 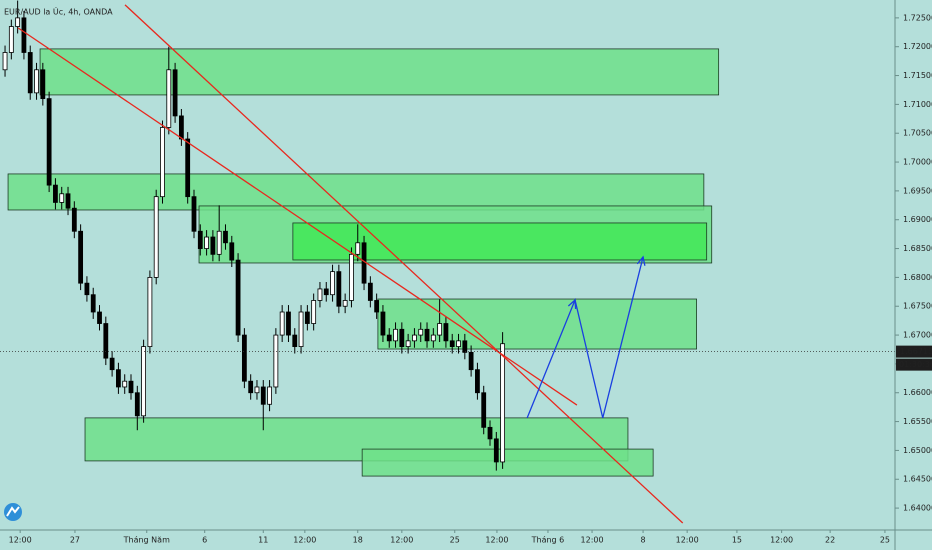 I want to click on countdown-box, so click(x=914, y=364).